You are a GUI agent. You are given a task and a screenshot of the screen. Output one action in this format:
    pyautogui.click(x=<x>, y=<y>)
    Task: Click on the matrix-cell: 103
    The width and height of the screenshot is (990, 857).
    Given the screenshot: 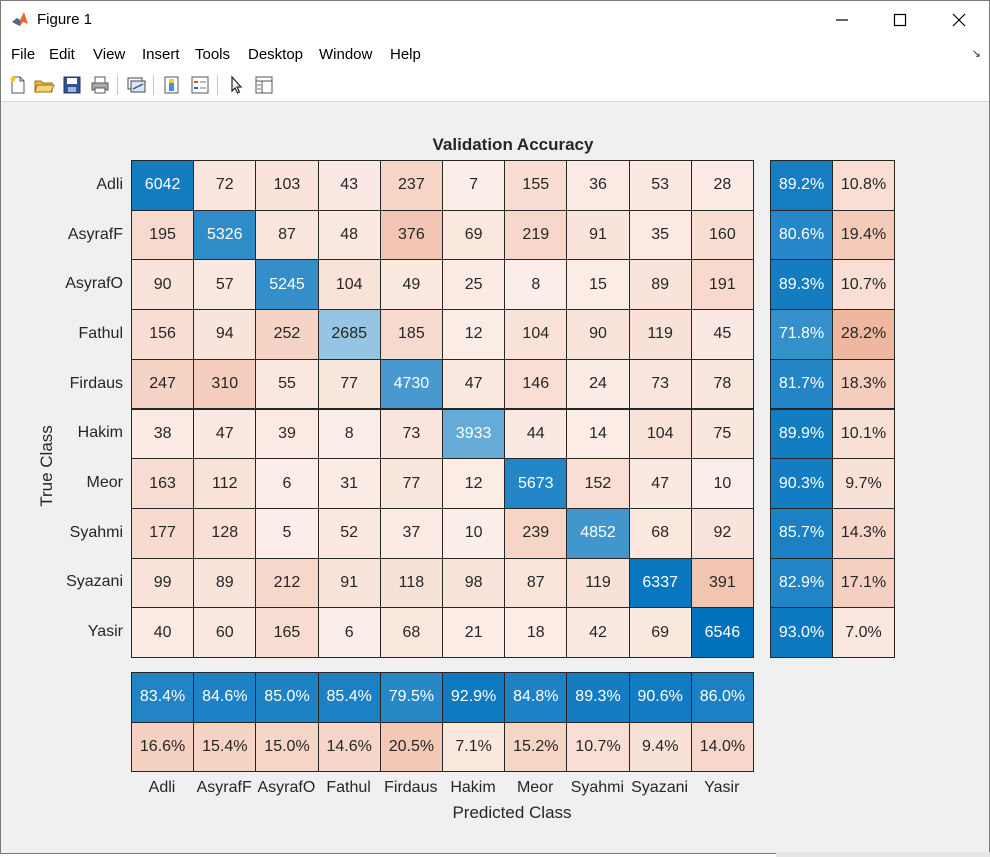 What is the action you would take?
    pyautogui.click(x=287, y=185)
    